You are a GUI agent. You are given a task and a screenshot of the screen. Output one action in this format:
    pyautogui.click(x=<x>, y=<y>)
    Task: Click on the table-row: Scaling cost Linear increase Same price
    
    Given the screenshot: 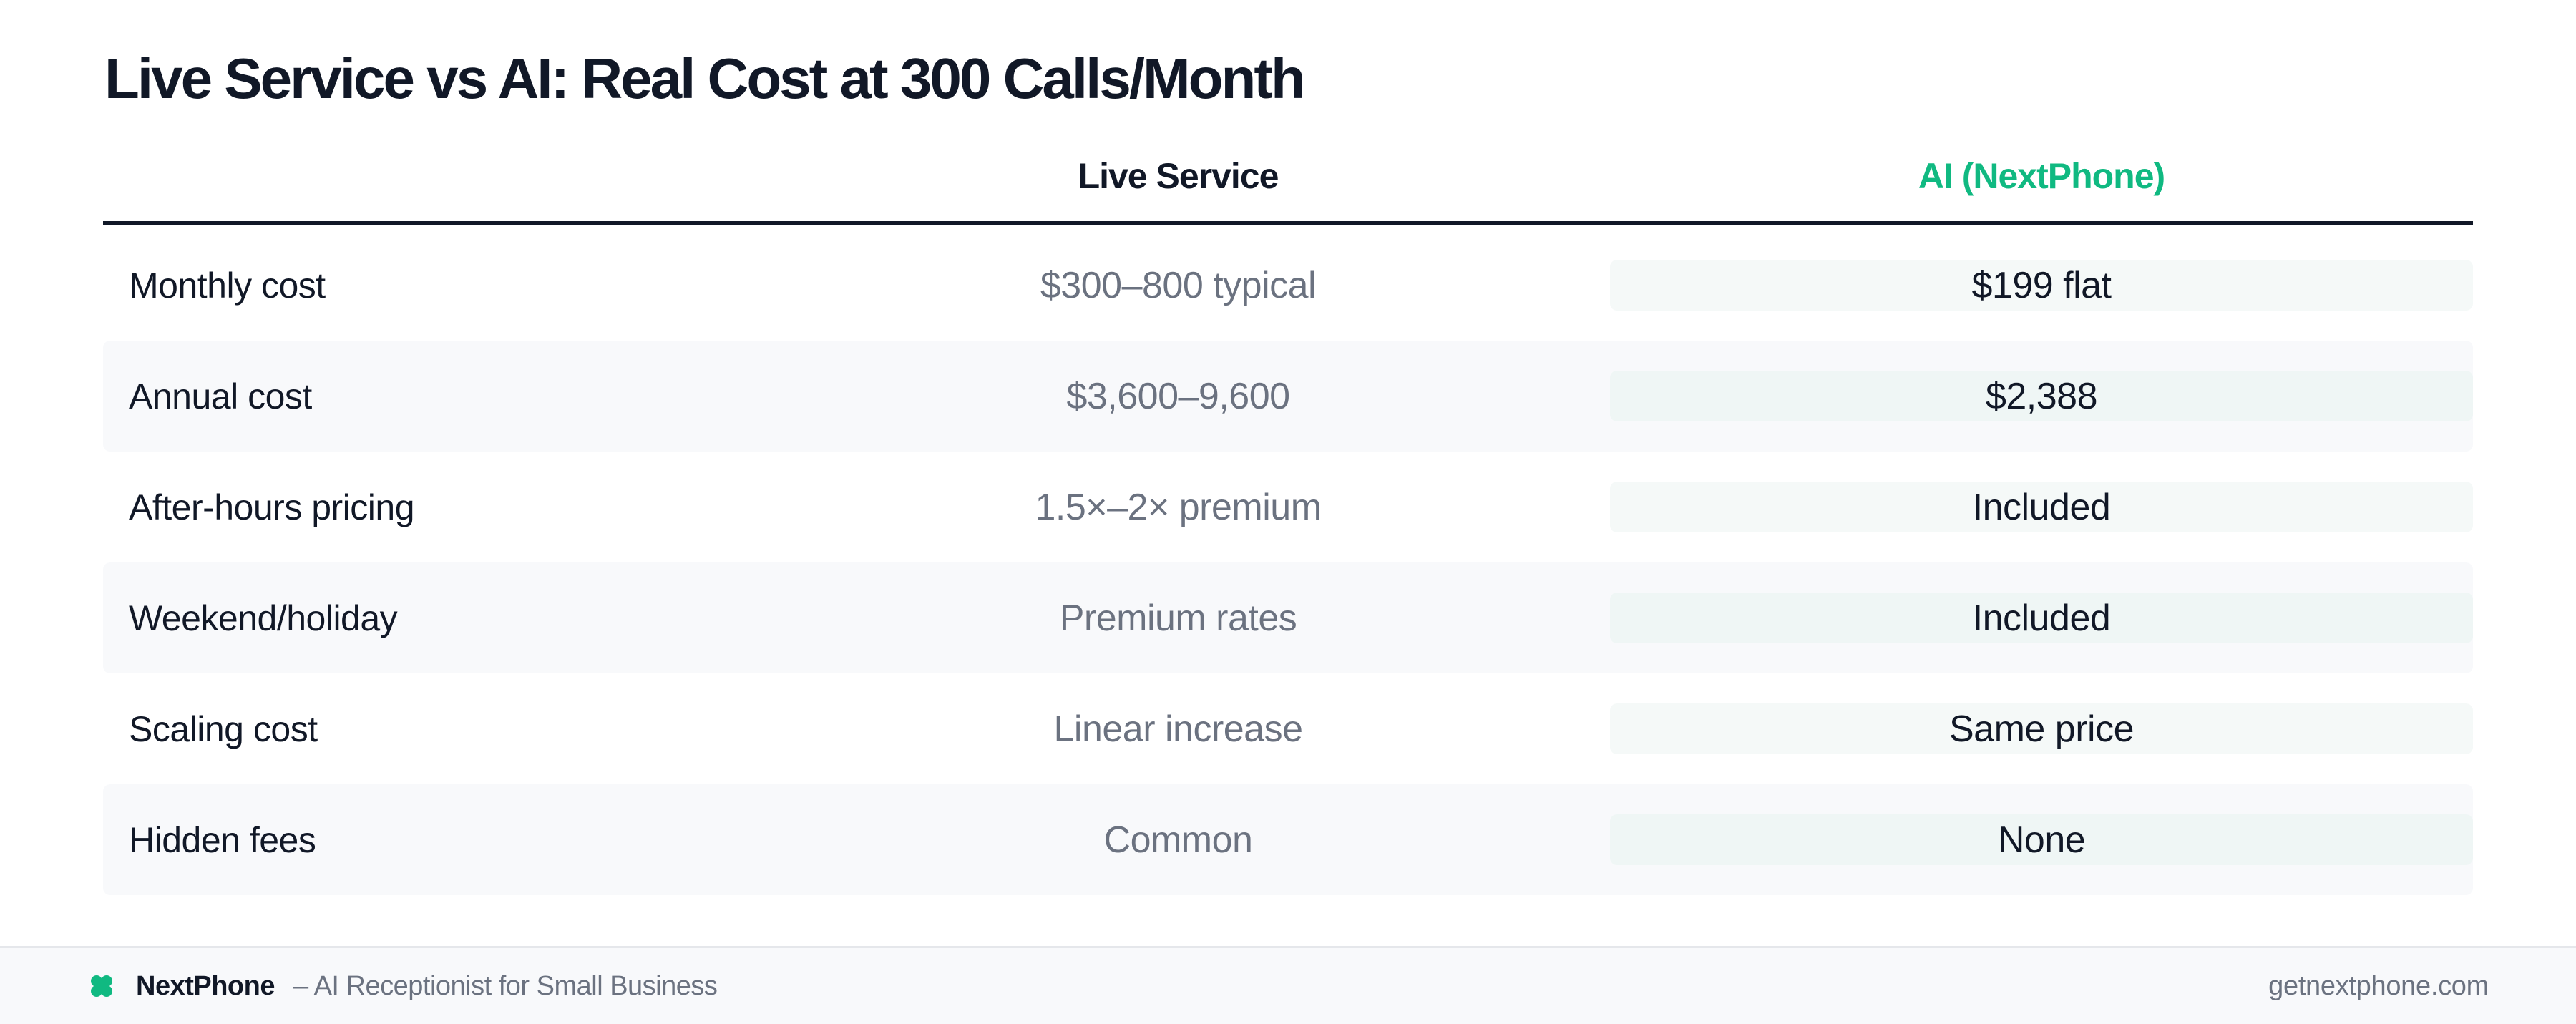 What is the action you would take?
    pyautogui.click(x=1288, y=728)
    